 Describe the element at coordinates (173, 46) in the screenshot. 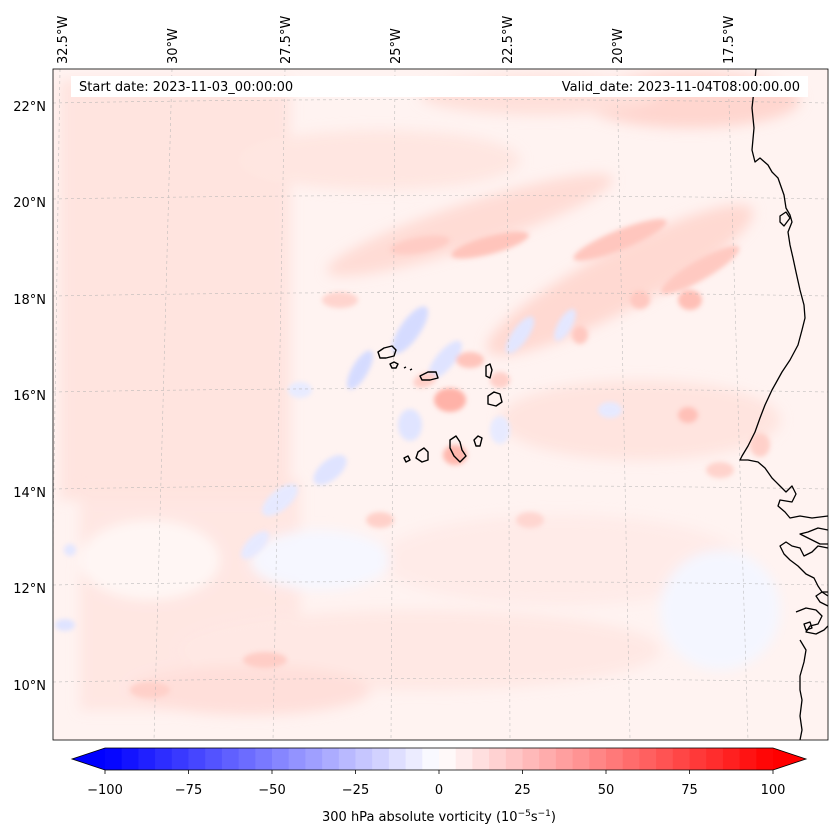

I see `lon-label-30w: 30°W` at that location.